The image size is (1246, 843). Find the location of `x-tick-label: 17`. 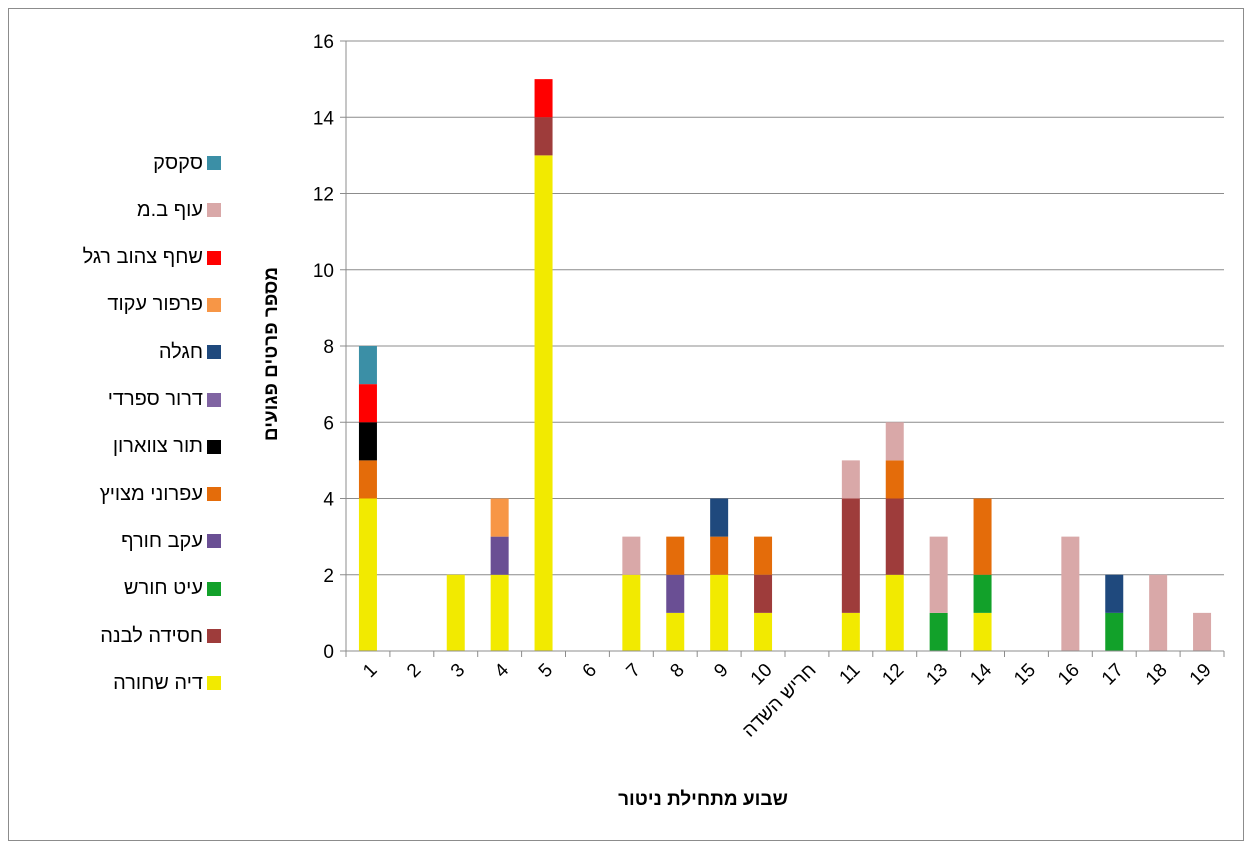

x-tick-label: 17 is located at coordinates (1113, 675).